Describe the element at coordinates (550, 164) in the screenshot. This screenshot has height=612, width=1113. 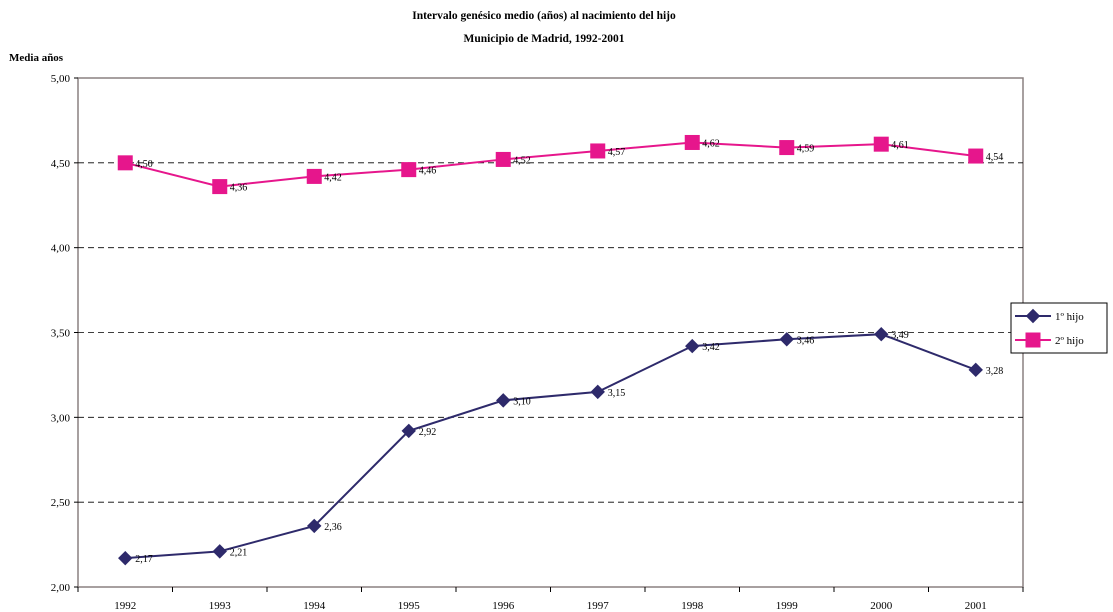
I see `series-line` at that location.